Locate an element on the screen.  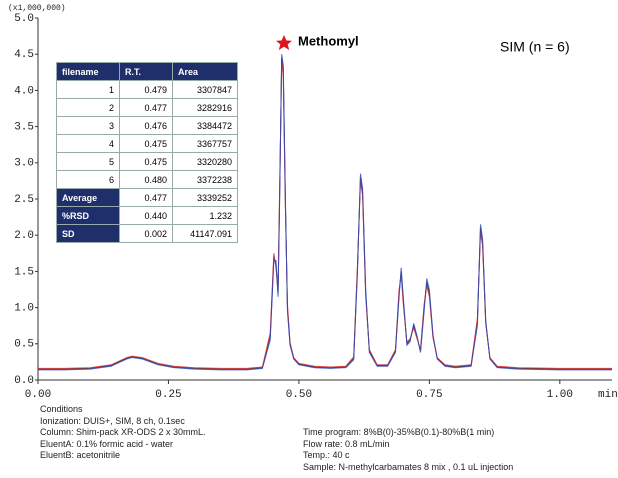
y-tick-label: 4.0 is located at coordinates (24, 91).